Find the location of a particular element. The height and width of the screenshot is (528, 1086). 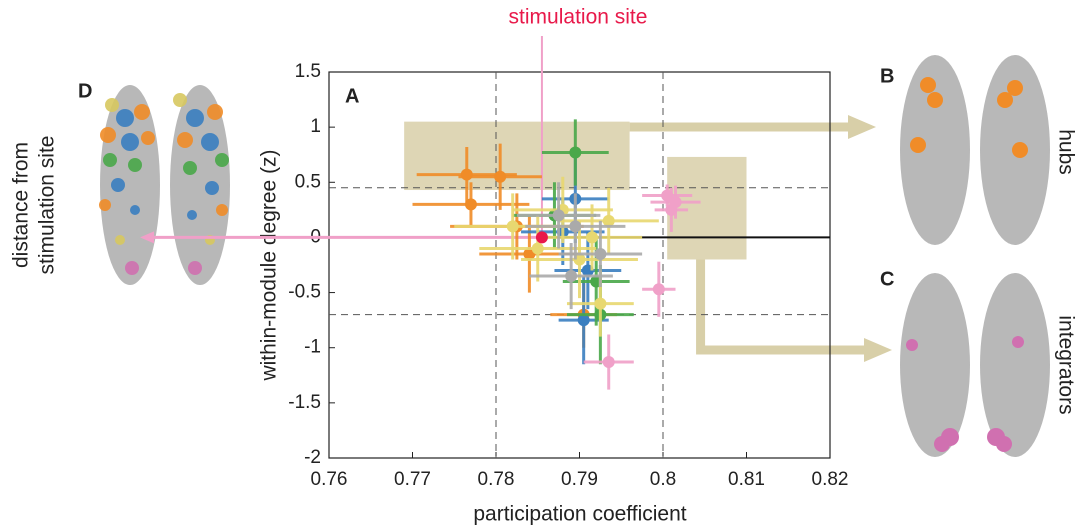

y-tick-label: 1 is located at coordinates (315, 126).